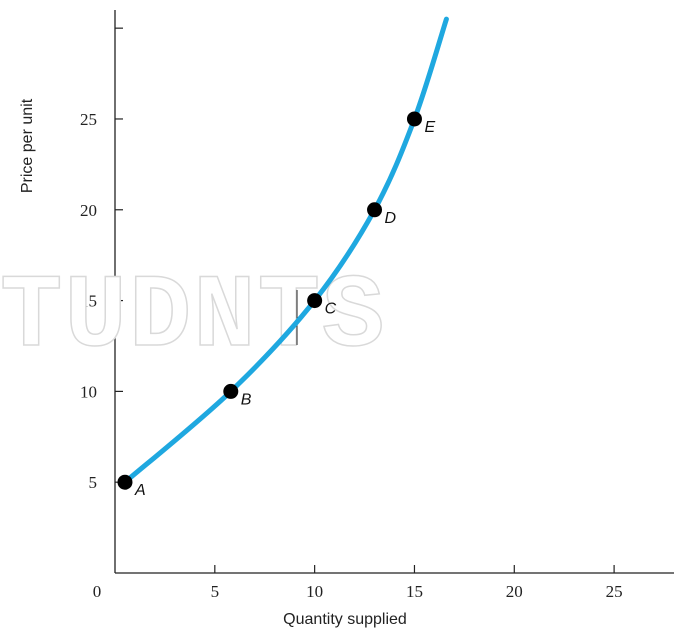 This screenshot has width=678, height=632. What do you see at coordinates (140, 490) in the screenshot?
I see `point-label-a: A` at bounding box center [140, 490].